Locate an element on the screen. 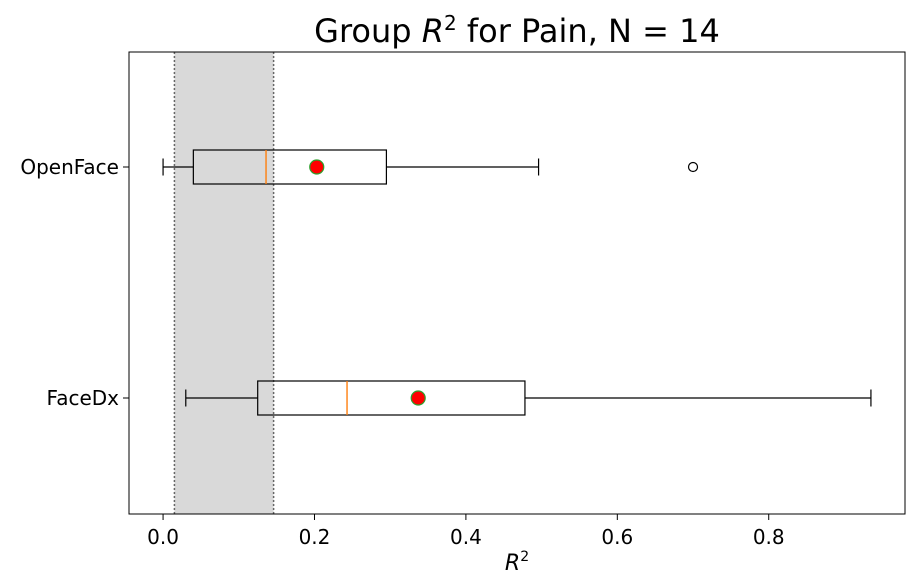 This screenshot has width=914, height=586. x-tick-label: 0.8 is located at coordinates (769, 537).